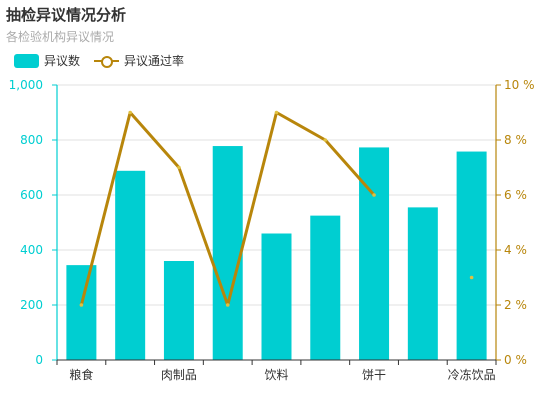  Describe the element at coordinates (31, 250) in the screenshot. I see `y-left-tick-label: 400` at that location.